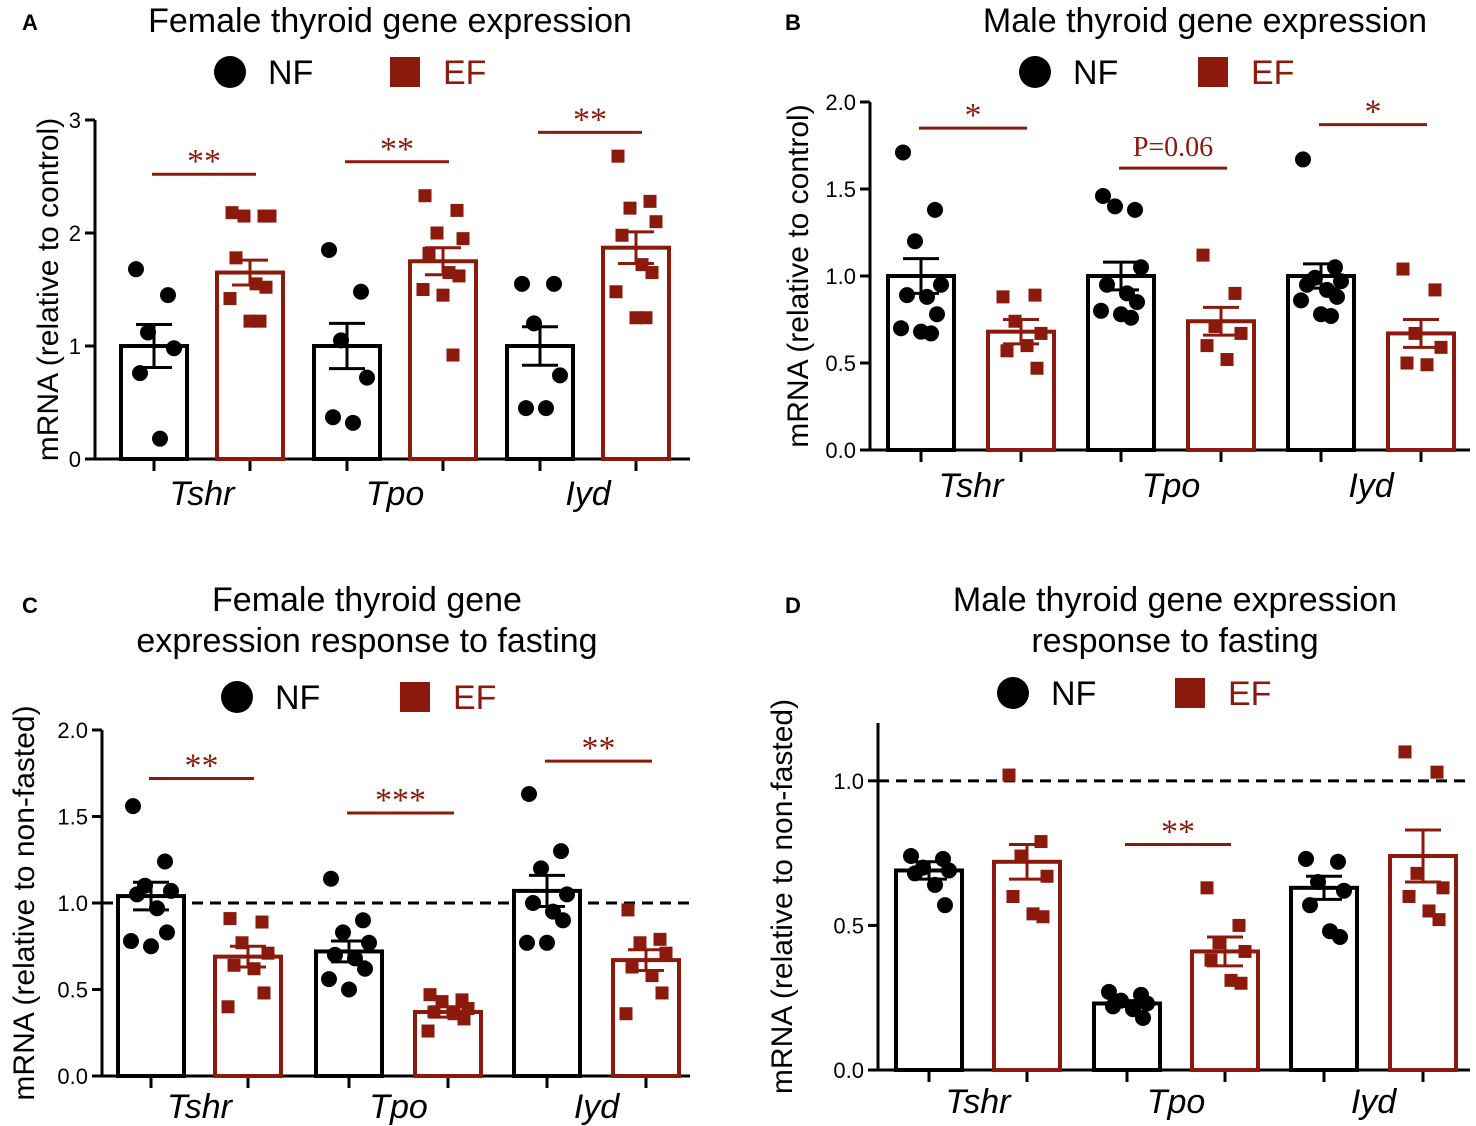 The height and width of the screenshot is (1126, 1476). What do you see at coordinates (72, 903) in the screenshot?
I see `y-tick-label: 1.0` at bounding box center [72, 903].